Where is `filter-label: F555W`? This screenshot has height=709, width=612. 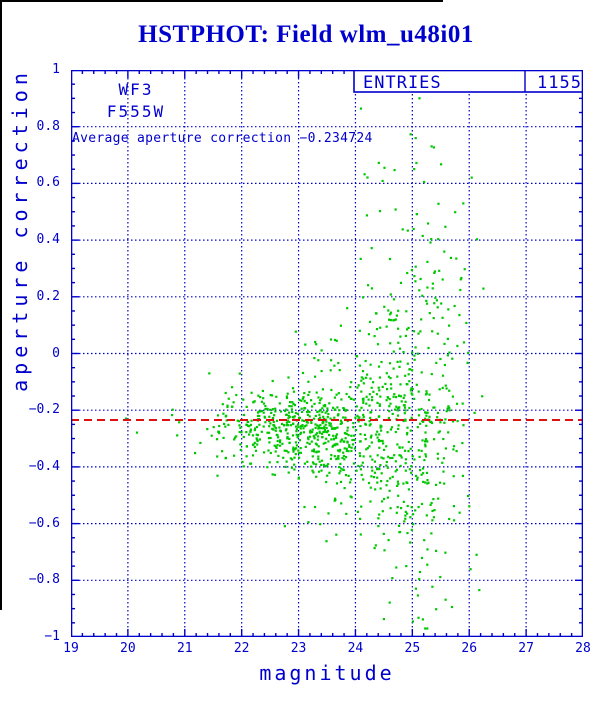 filter-label: F555W is located at coordinates (136, 111).